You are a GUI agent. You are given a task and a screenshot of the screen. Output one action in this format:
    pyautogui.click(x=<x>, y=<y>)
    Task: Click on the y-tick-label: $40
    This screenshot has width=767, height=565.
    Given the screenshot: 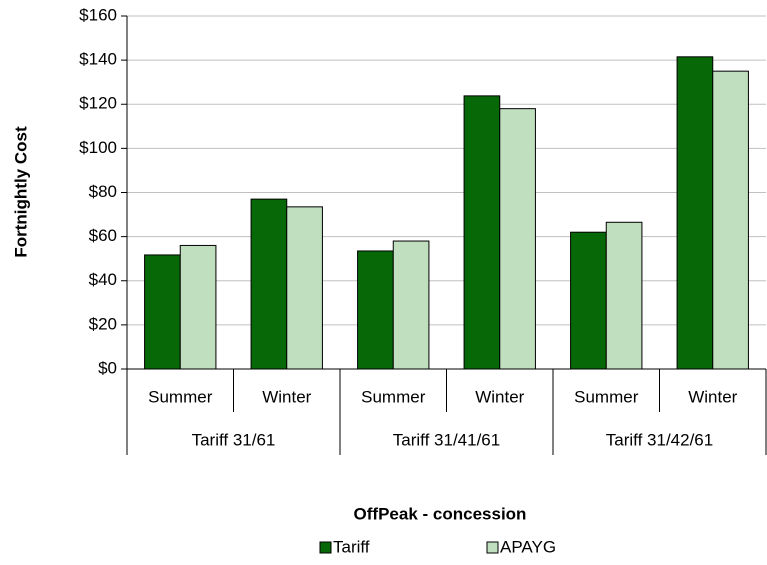 What is the action you would take?
    pyautogui.click(x=103, y=279)
    